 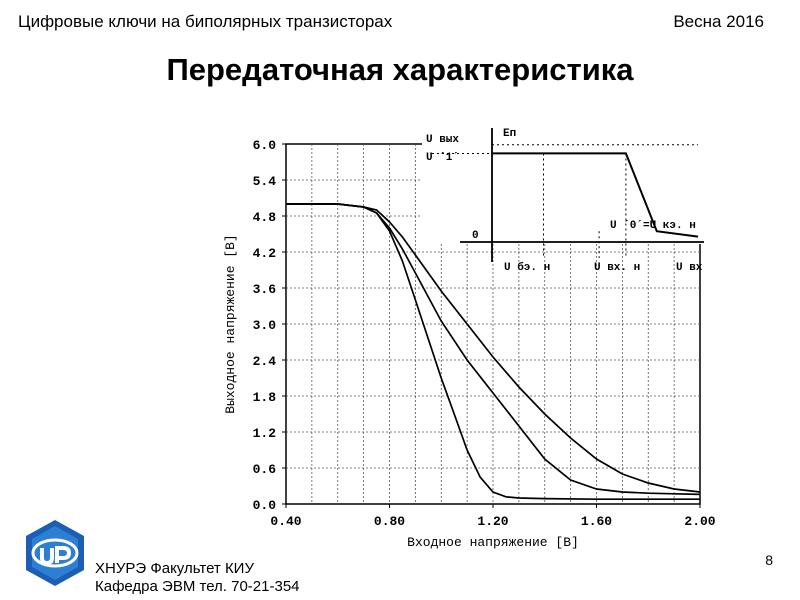 I want to click on y-tick-label: 5.4, so click(x=265, y=181).